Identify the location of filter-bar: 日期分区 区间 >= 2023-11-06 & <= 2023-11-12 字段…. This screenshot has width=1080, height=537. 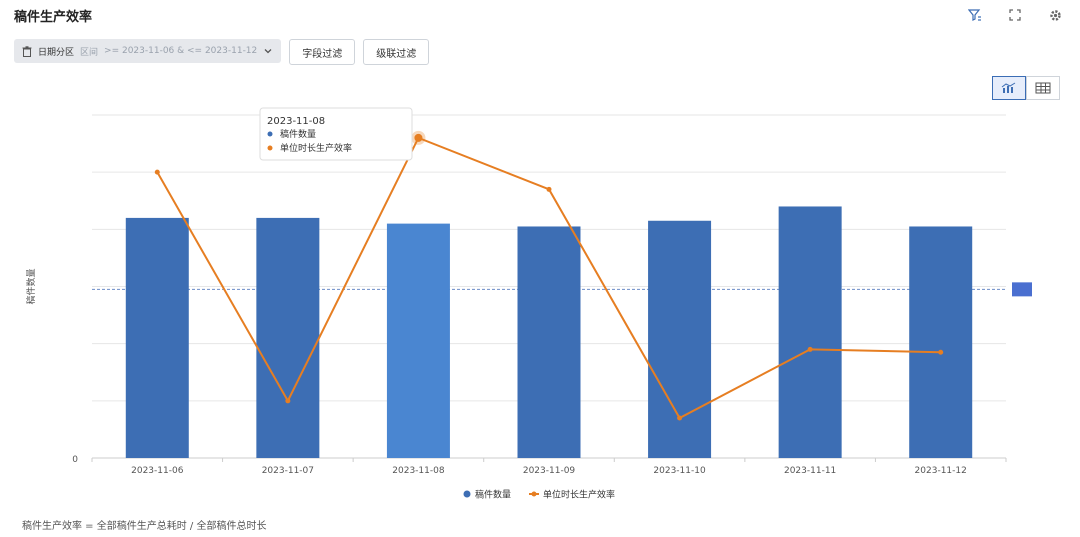
(222, 52).